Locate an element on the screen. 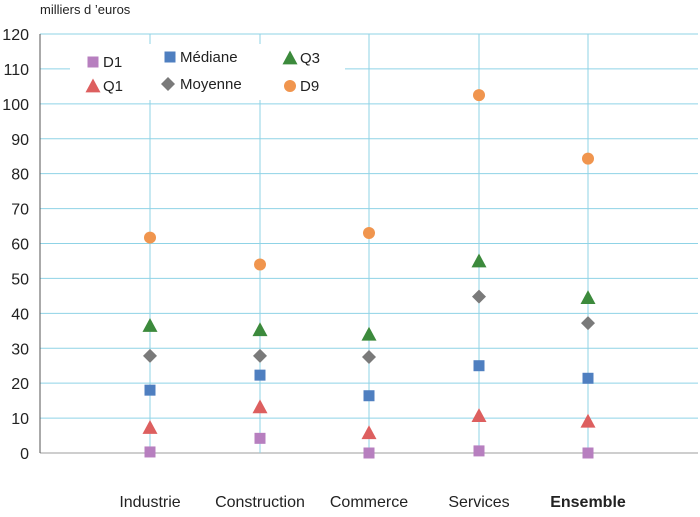 This screenshot has width=700, height=517. y-tick-label: 70 is located at coordinates (20, 210).